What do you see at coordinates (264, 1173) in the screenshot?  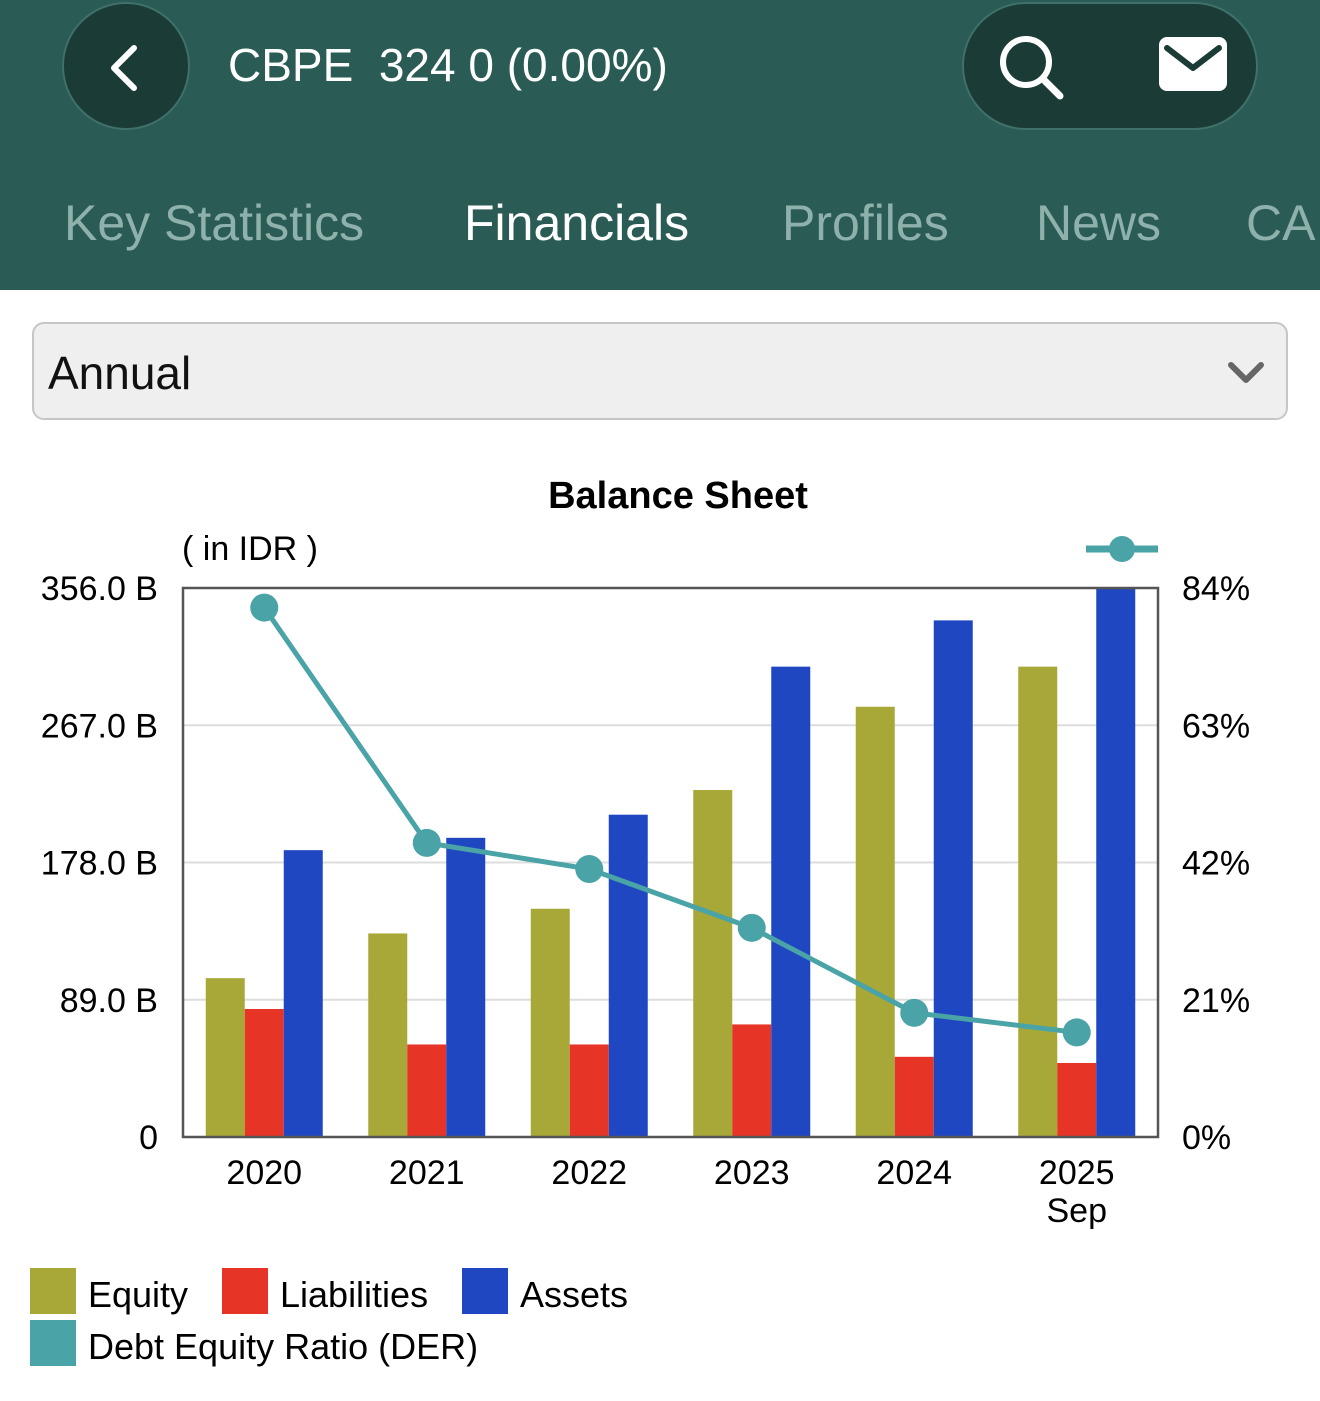 I see `x-tick-label: 2020` at bounding box center [264, 1173].